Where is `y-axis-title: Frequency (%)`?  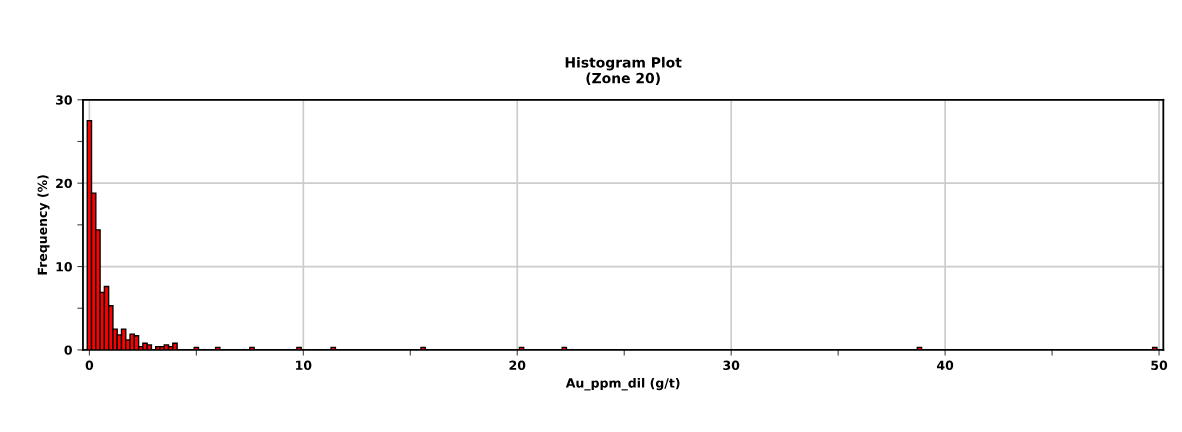
y-axis-title: Frequency (%) is located at coordinates (43, 225).